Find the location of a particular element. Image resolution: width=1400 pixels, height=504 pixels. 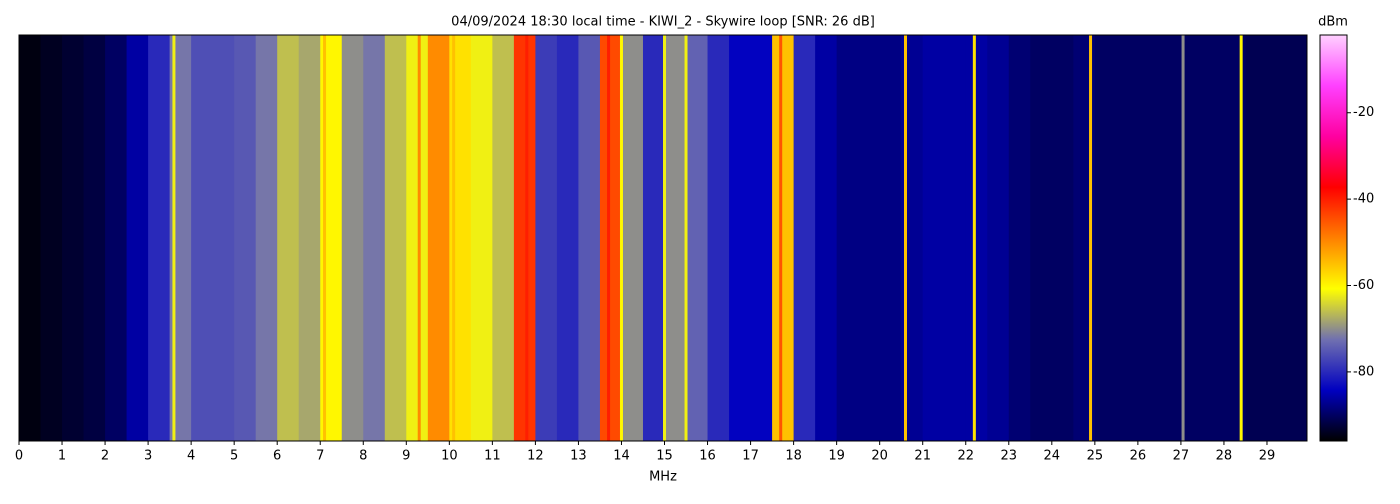

x-tick-label: 17 is located at coordinates (750, 456).